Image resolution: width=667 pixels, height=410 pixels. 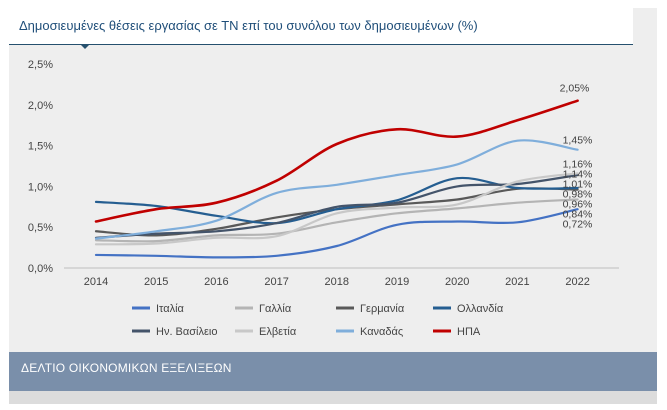 What do you see at coordinates (40, 228) in the screenshot?
I see `y-tick-label: 0,5%` at bounding box center [40, 228].